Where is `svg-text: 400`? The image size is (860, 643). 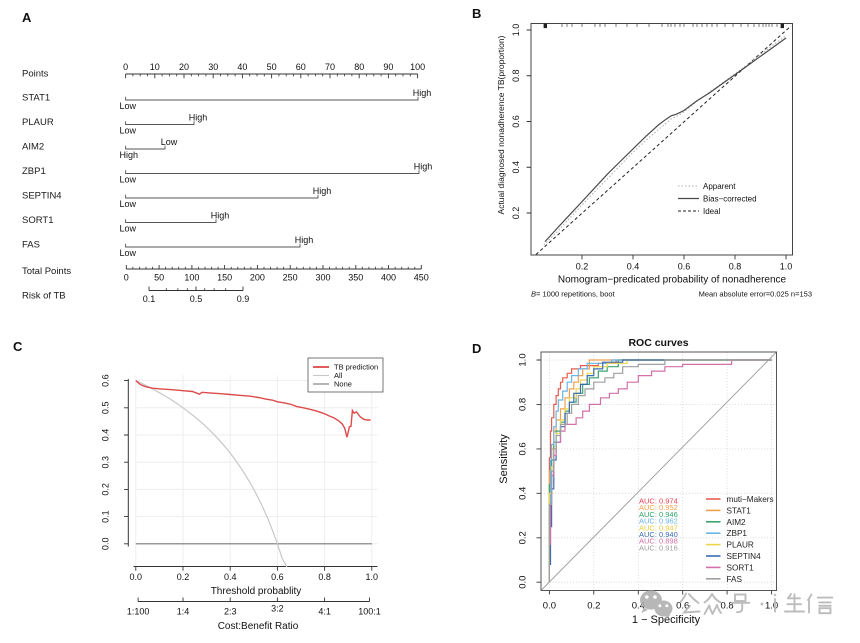 svg-text: 400 is located at coordinates (388, 278).